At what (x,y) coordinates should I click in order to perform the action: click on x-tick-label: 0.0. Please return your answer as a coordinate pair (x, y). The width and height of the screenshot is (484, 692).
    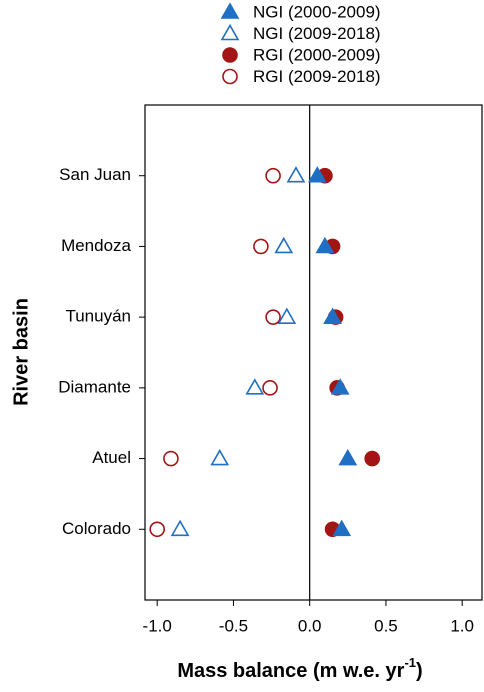
    Looking at the image, I should click on (310, 625).